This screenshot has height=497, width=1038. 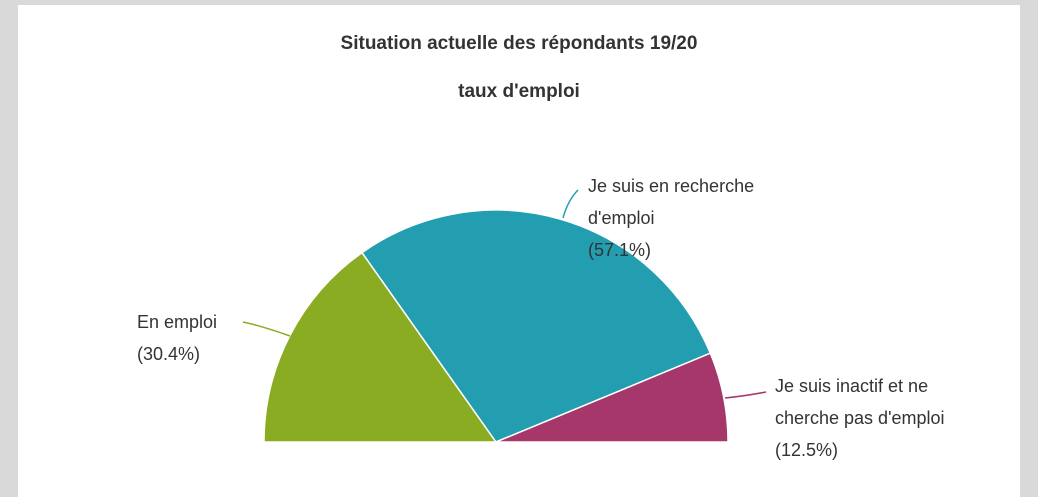 I want to click on label-name: Je suis en recherche d'emploi, so click(x=671, y=202).